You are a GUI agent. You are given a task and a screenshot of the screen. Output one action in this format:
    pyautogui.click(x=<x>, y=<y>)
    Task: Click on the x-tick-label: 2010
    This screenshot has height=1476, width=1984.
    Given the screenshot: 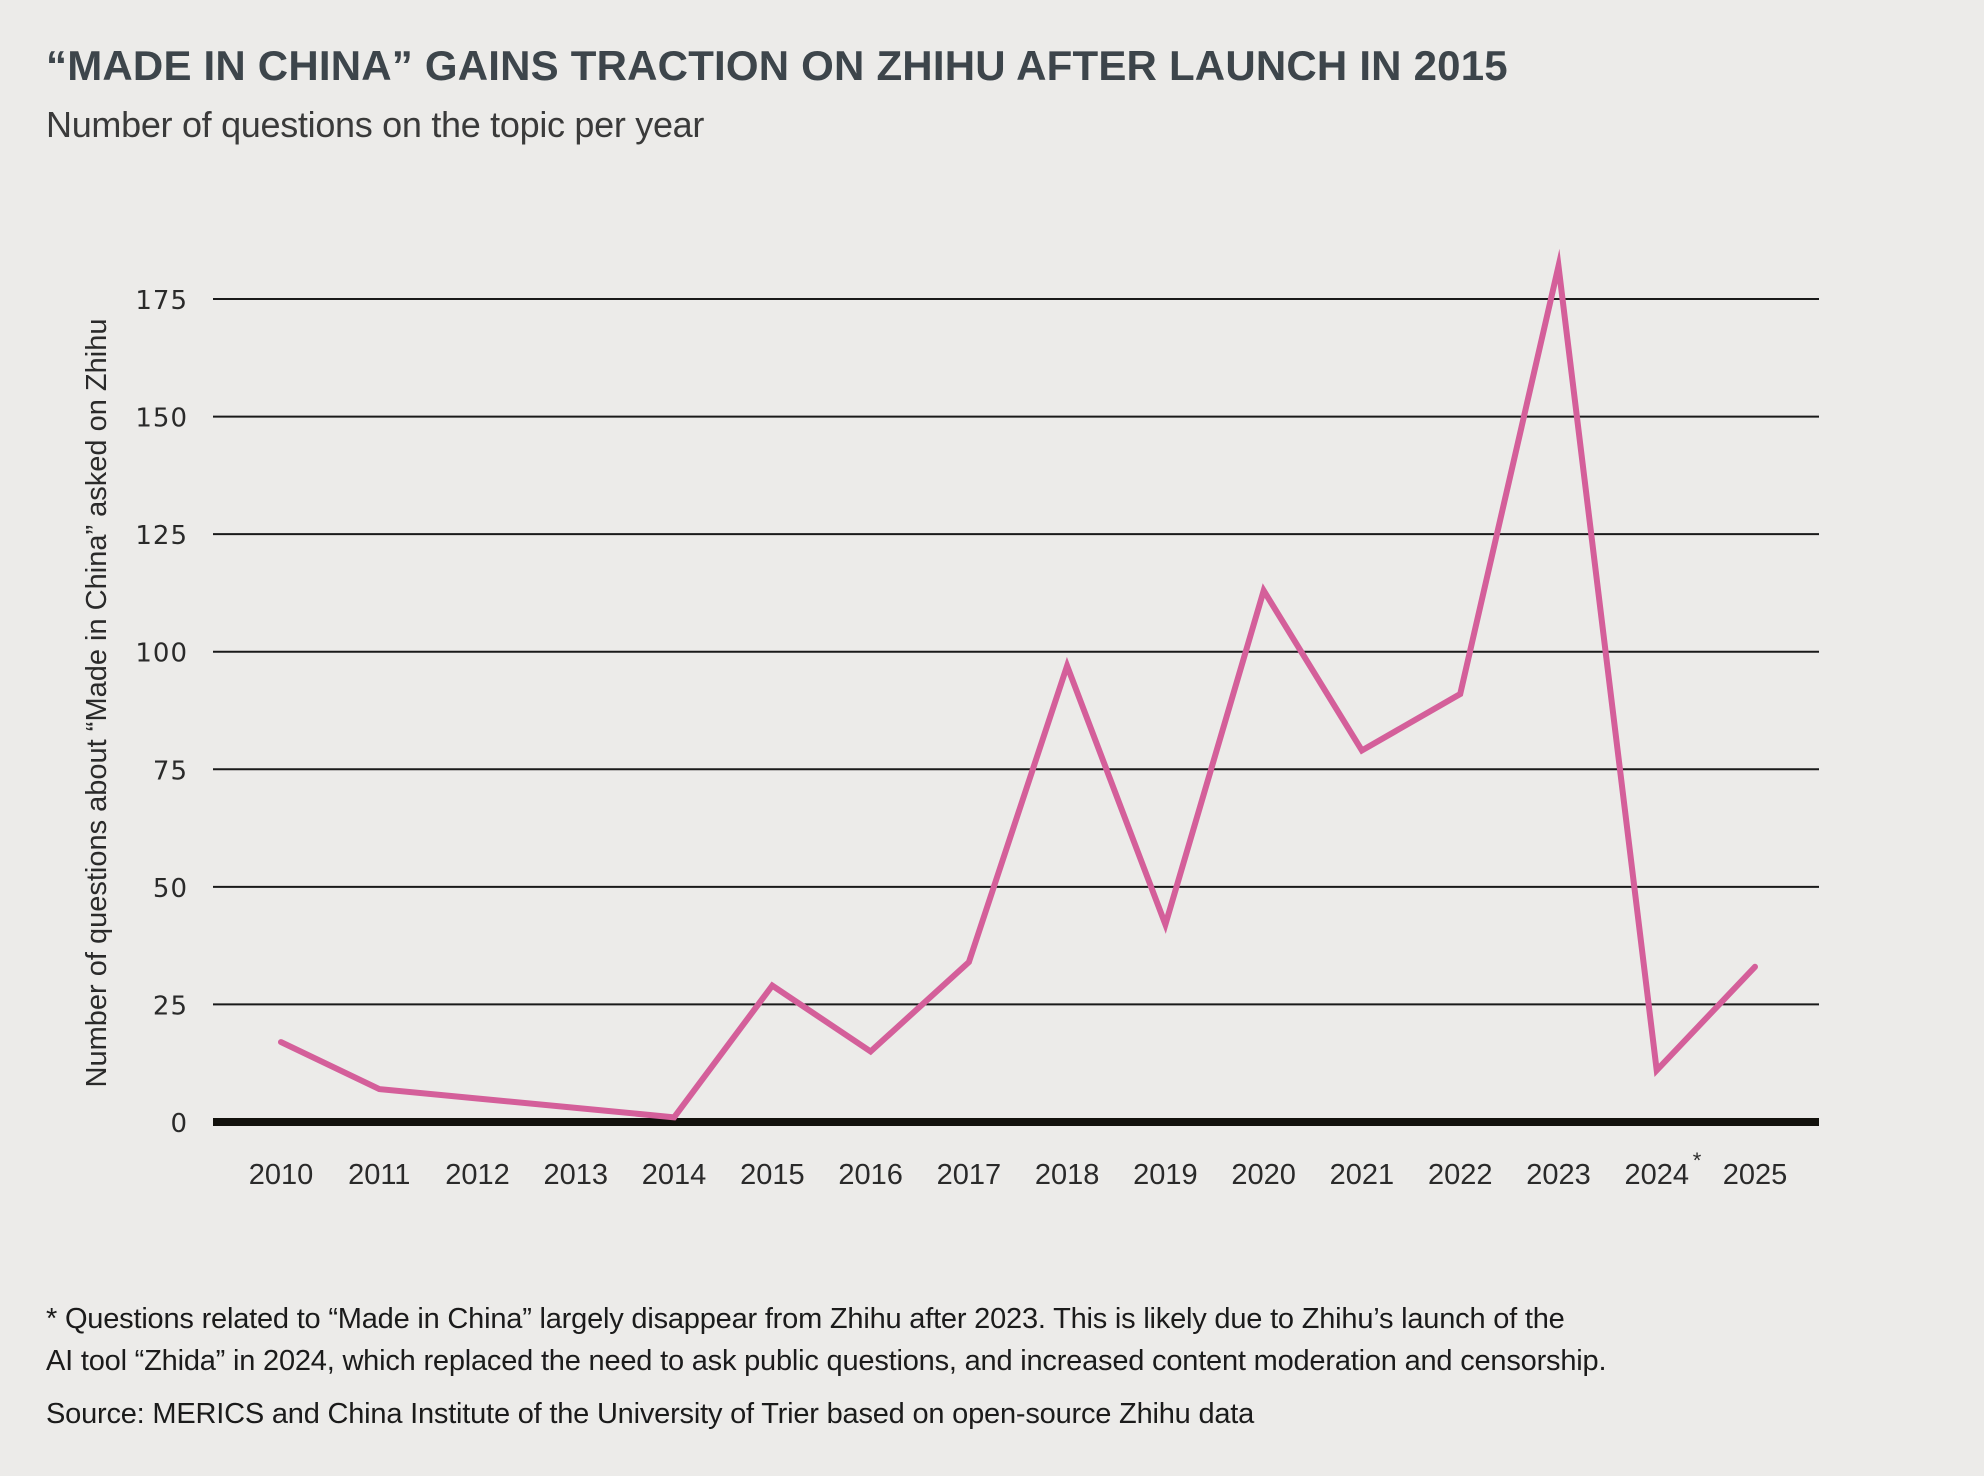 What is the action you would take?
    pyautogui.click(x=281, y=1175)
    